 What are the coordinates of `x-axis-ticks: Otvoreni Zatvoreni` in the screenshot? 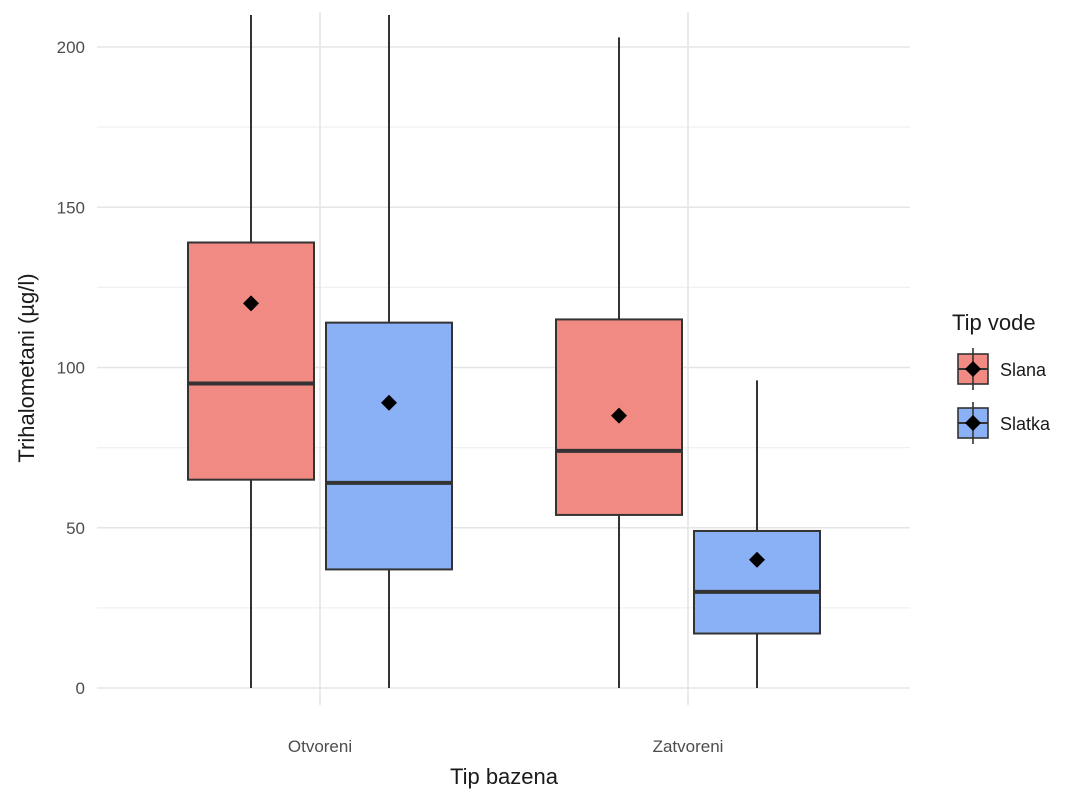 It's located at (506, 746).